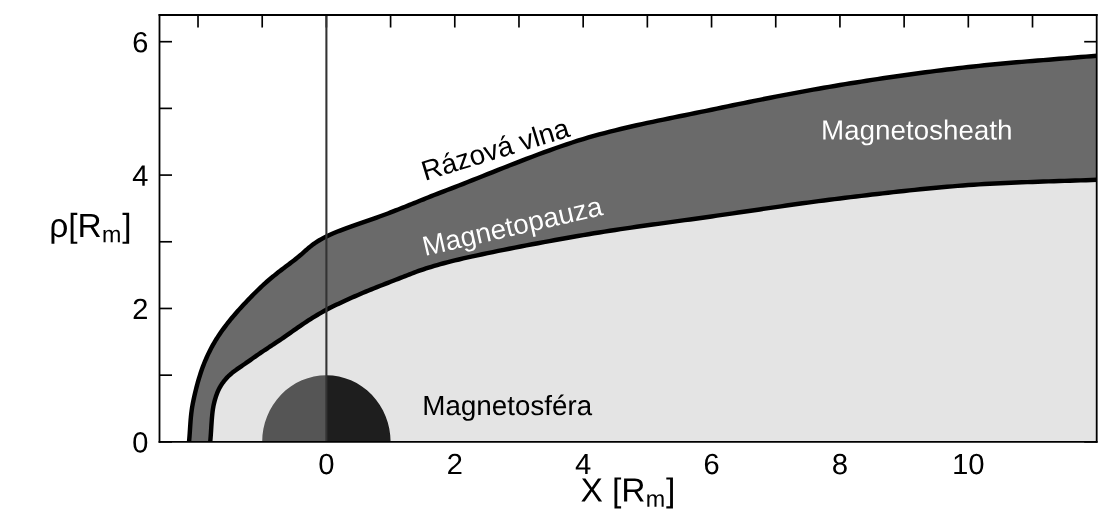  I want to click on x-tick-label: 2, so click(455, 464).